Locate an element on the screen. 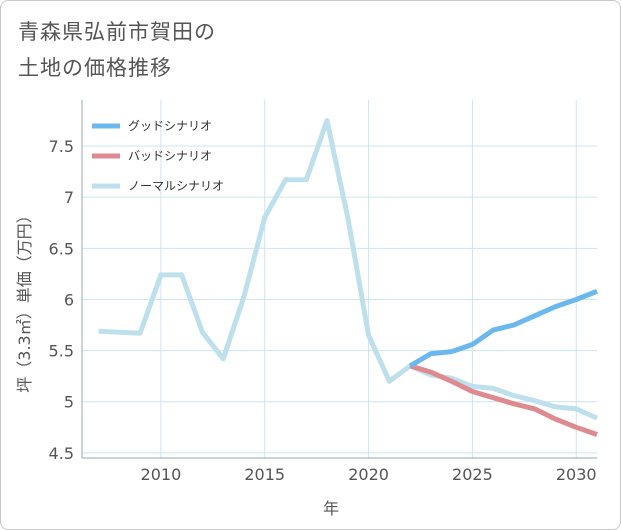  y-tick-label: 4.5 is located at coordinates (61, 453).